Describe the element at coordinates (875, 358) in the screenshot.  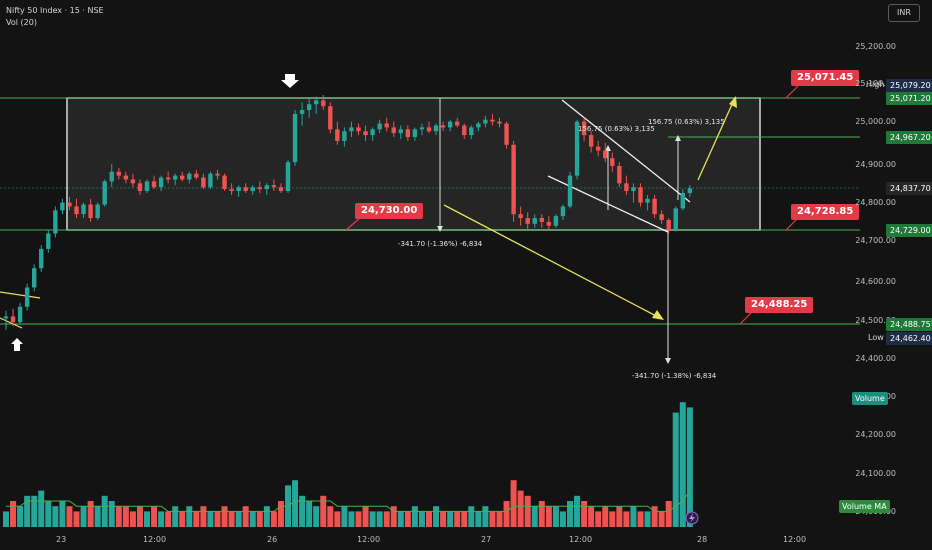
I see `y-tick: 24,400.00` at that location.